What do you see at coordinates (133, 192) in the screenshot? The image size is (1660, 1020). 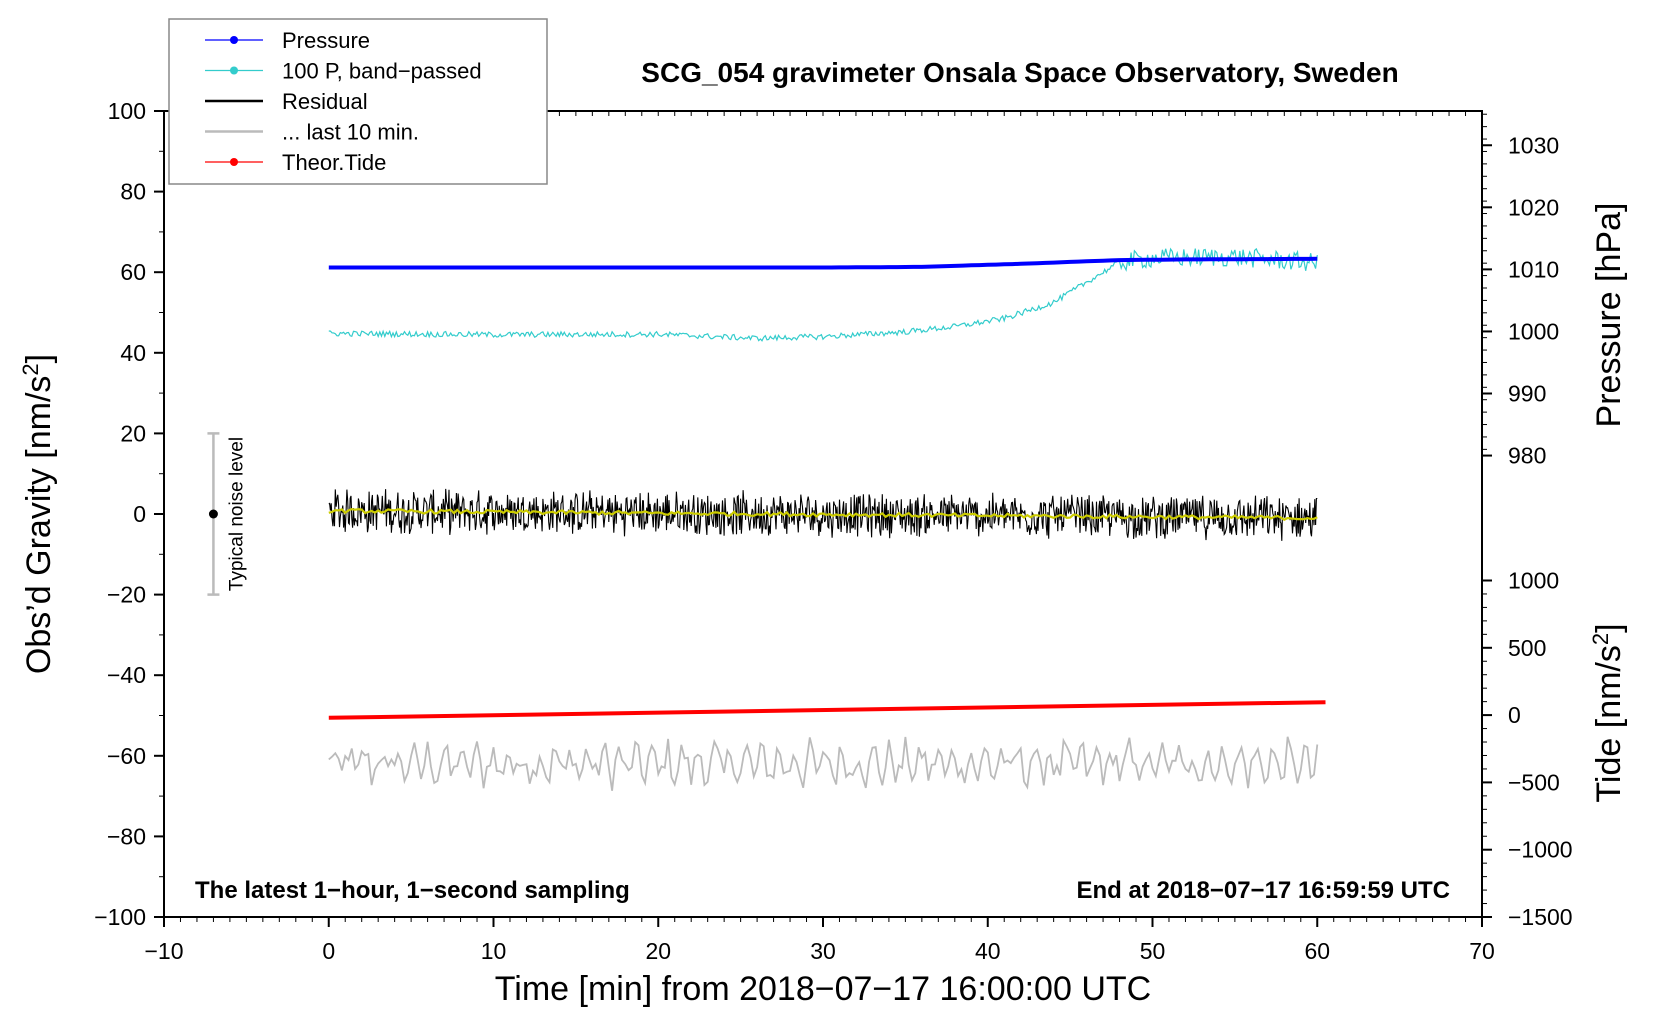 I see `y-left-tick-label: 80` at bounding box center [133, 192].